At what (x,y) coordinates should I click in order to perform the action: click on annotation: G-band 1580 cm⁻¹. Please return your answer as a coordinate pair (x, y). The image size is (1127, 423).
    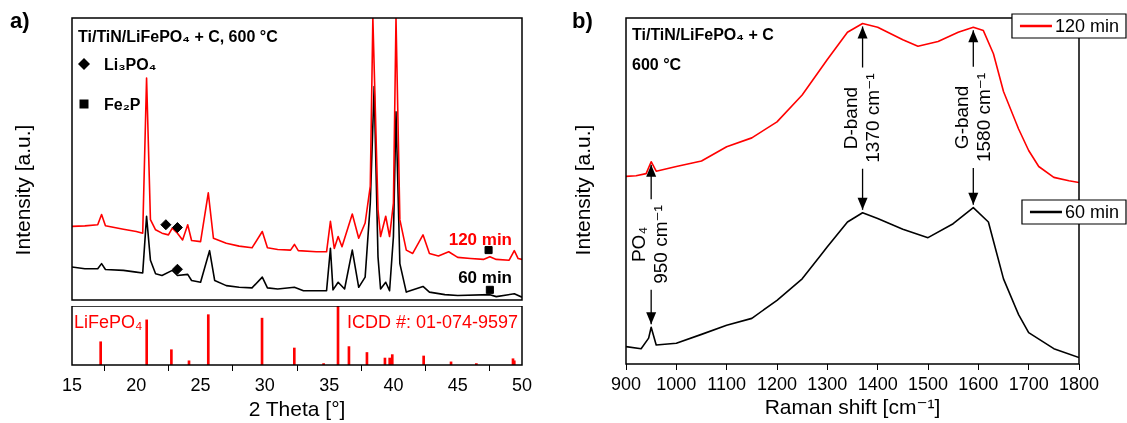
    Looking at the image, I should click on (972, 117).